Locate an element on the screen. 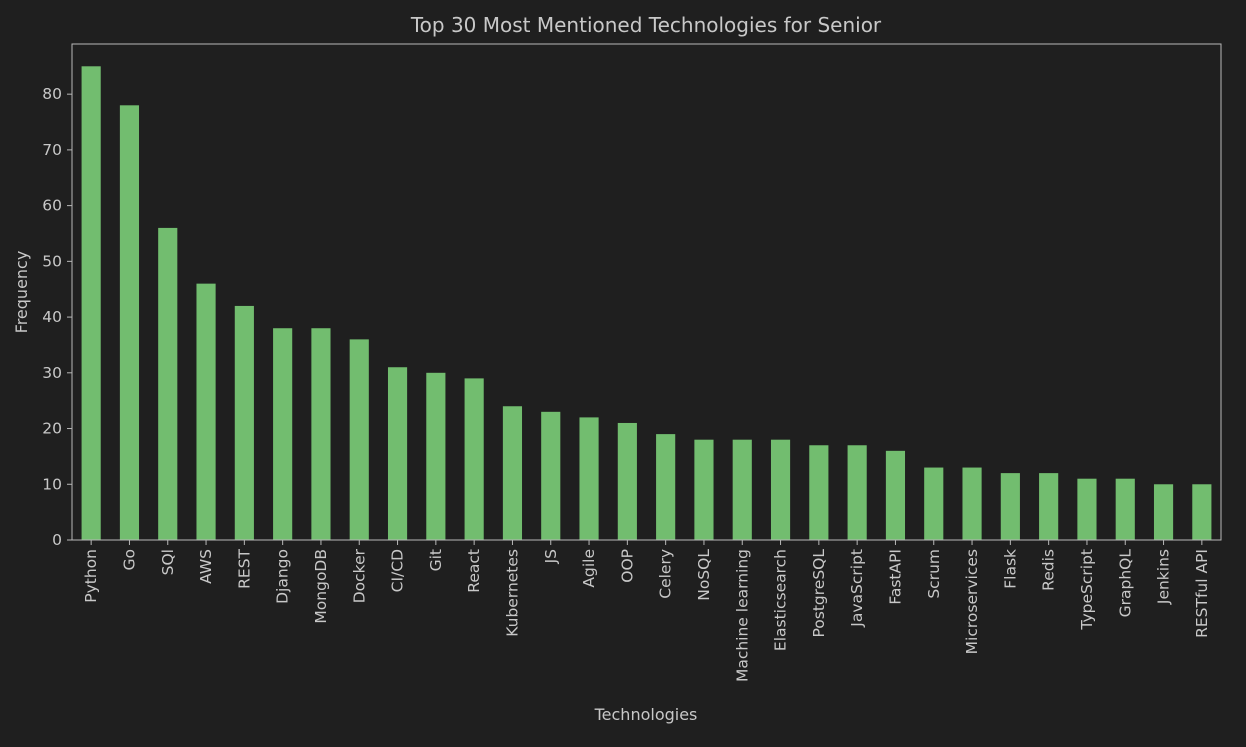 This screenshot has height=747, width=1246. x-tick-label: CI/CD is located at coordinates (398, 570).